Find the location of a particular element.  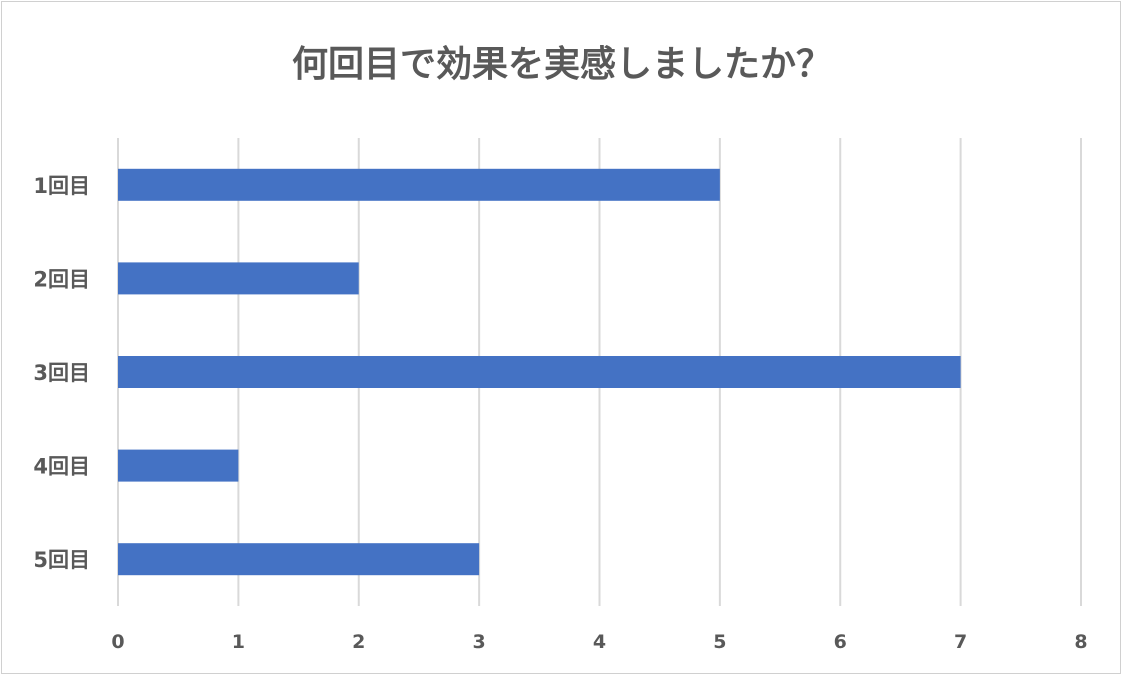

category-label: 2回目 is located at coordinates (61, 279).